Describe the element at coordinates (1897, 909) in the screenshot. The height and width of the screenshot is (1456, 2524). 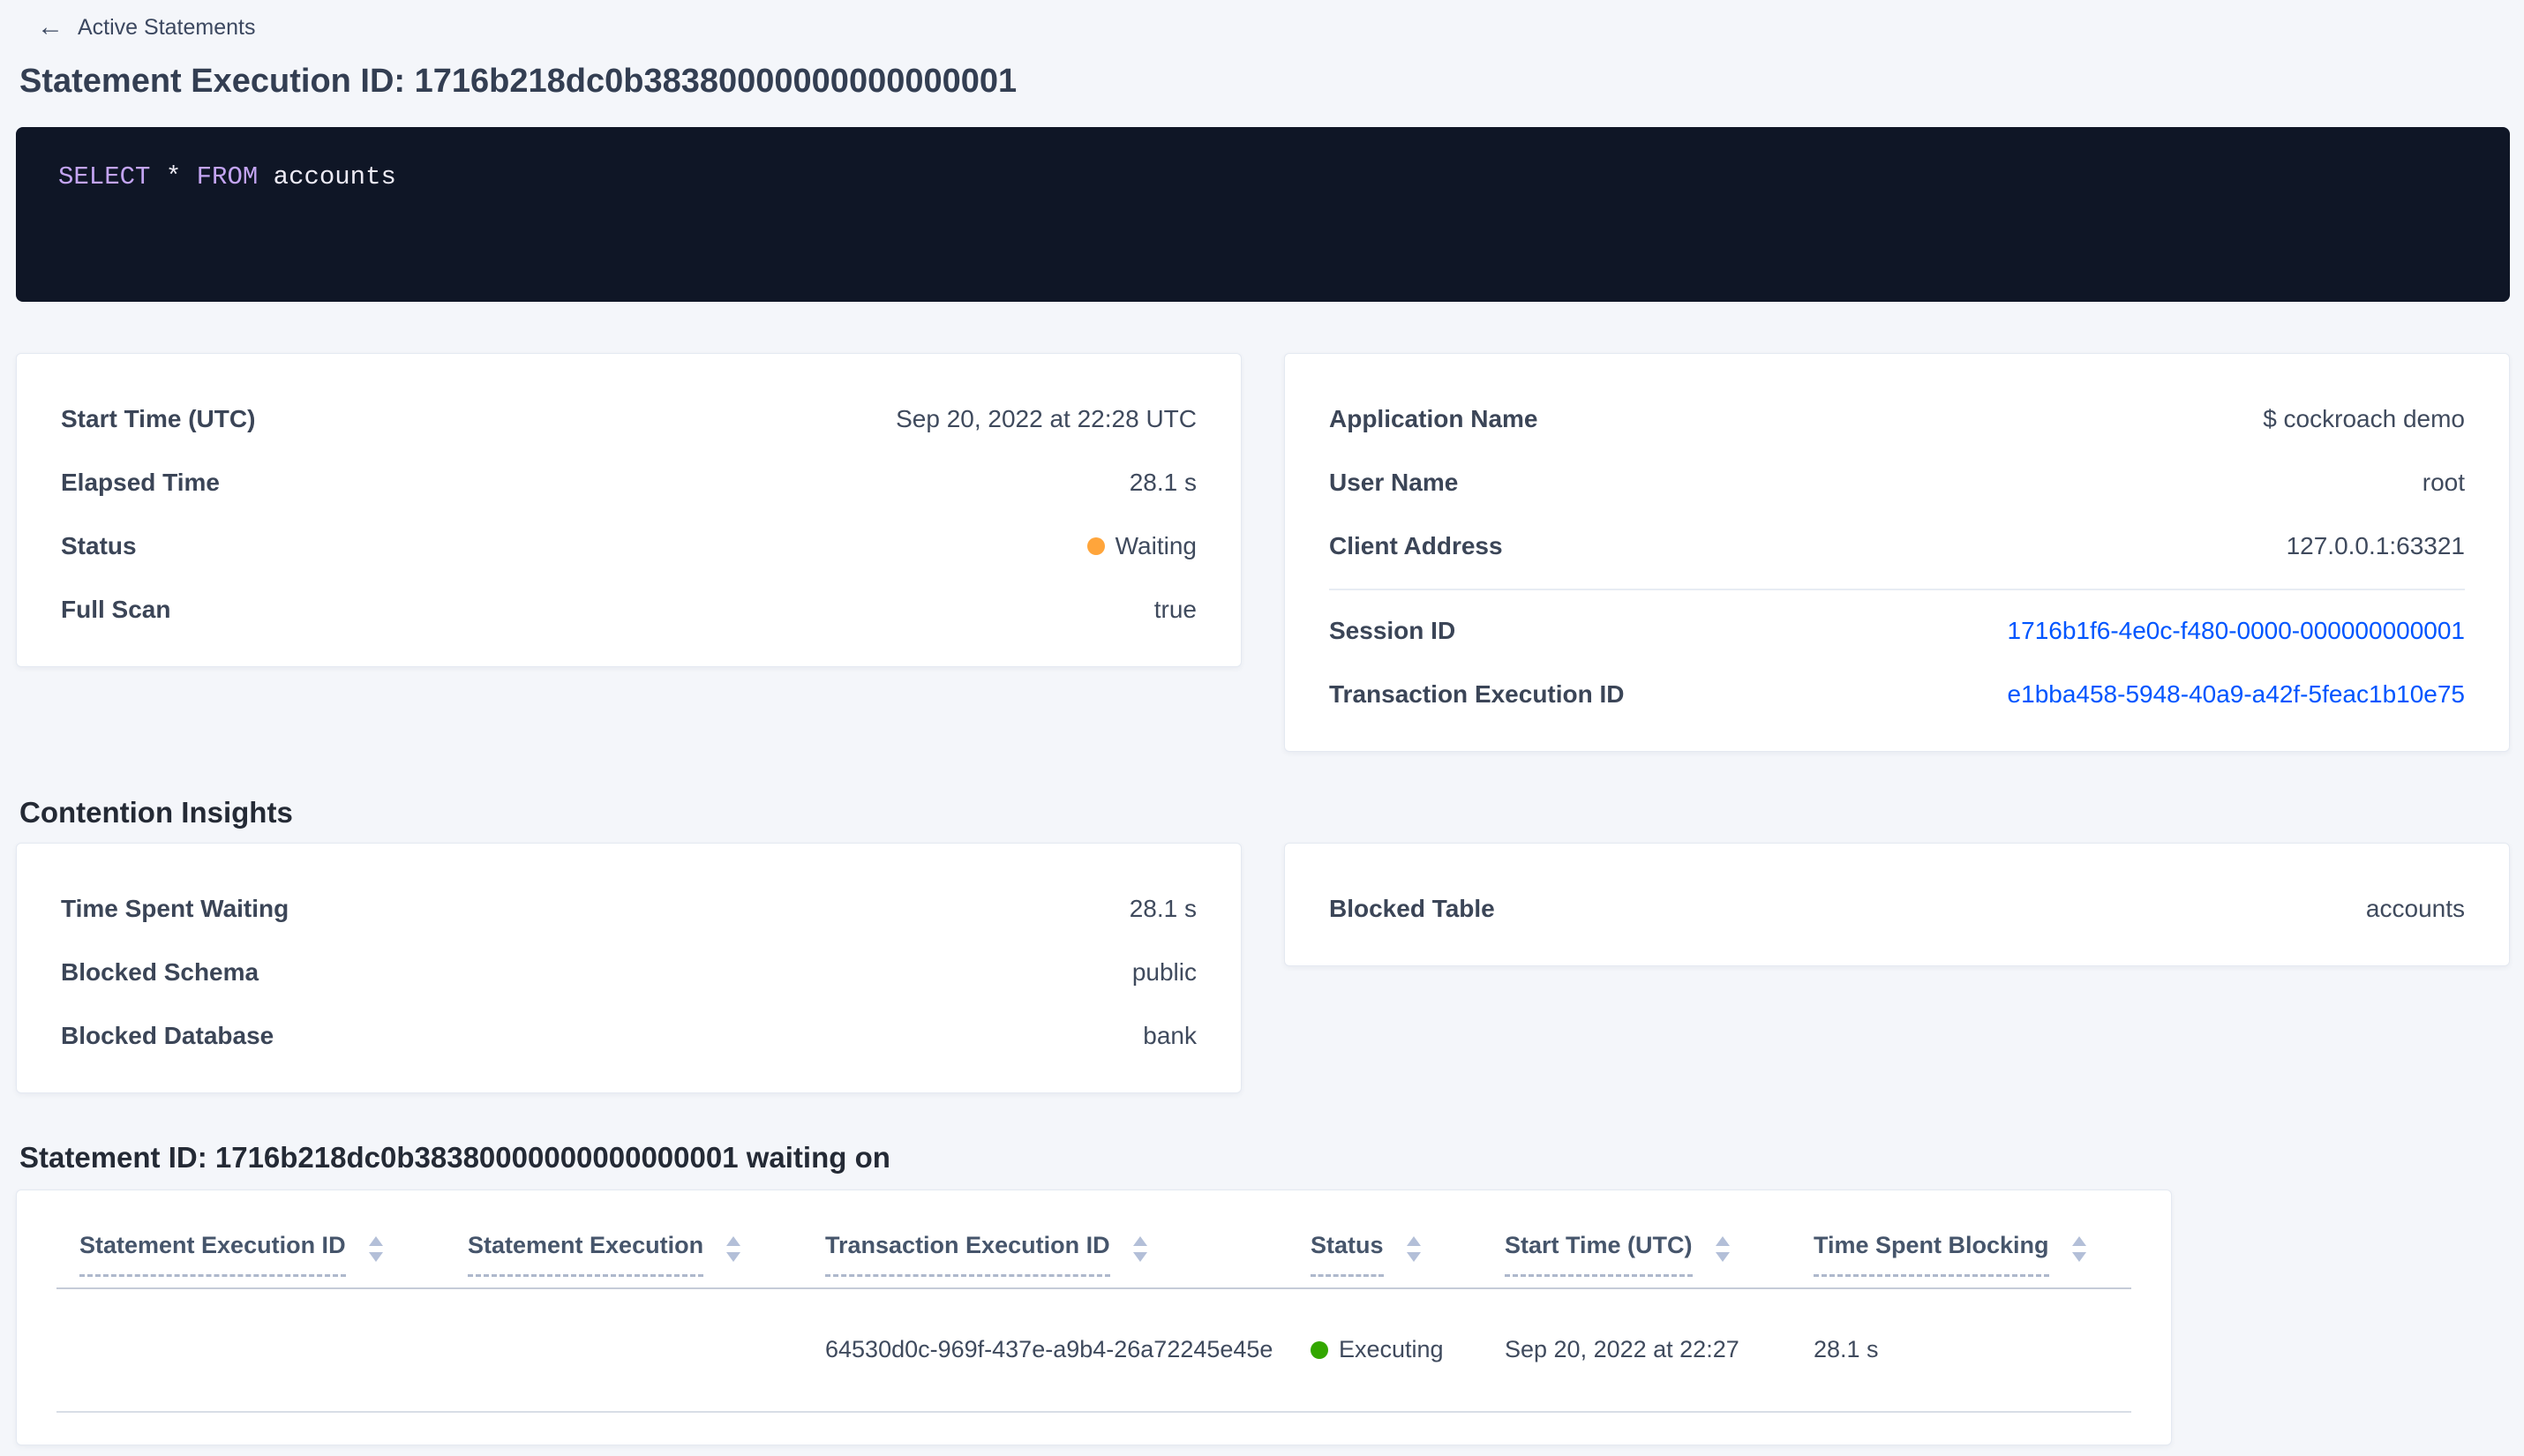
I see `detail-row-blocked-table: Blocked Table accounts` at that location.